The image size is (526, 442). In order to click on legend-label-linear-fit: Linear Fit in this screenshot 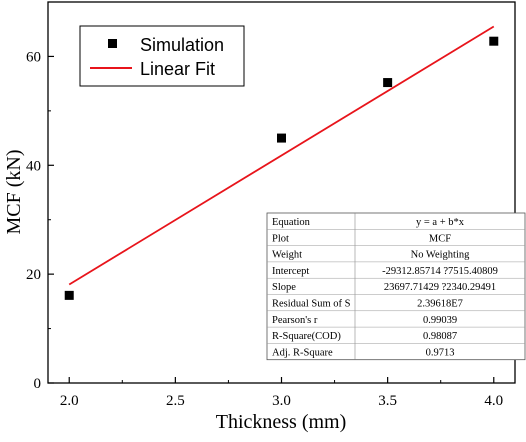, I will do `click(177, 69)`.